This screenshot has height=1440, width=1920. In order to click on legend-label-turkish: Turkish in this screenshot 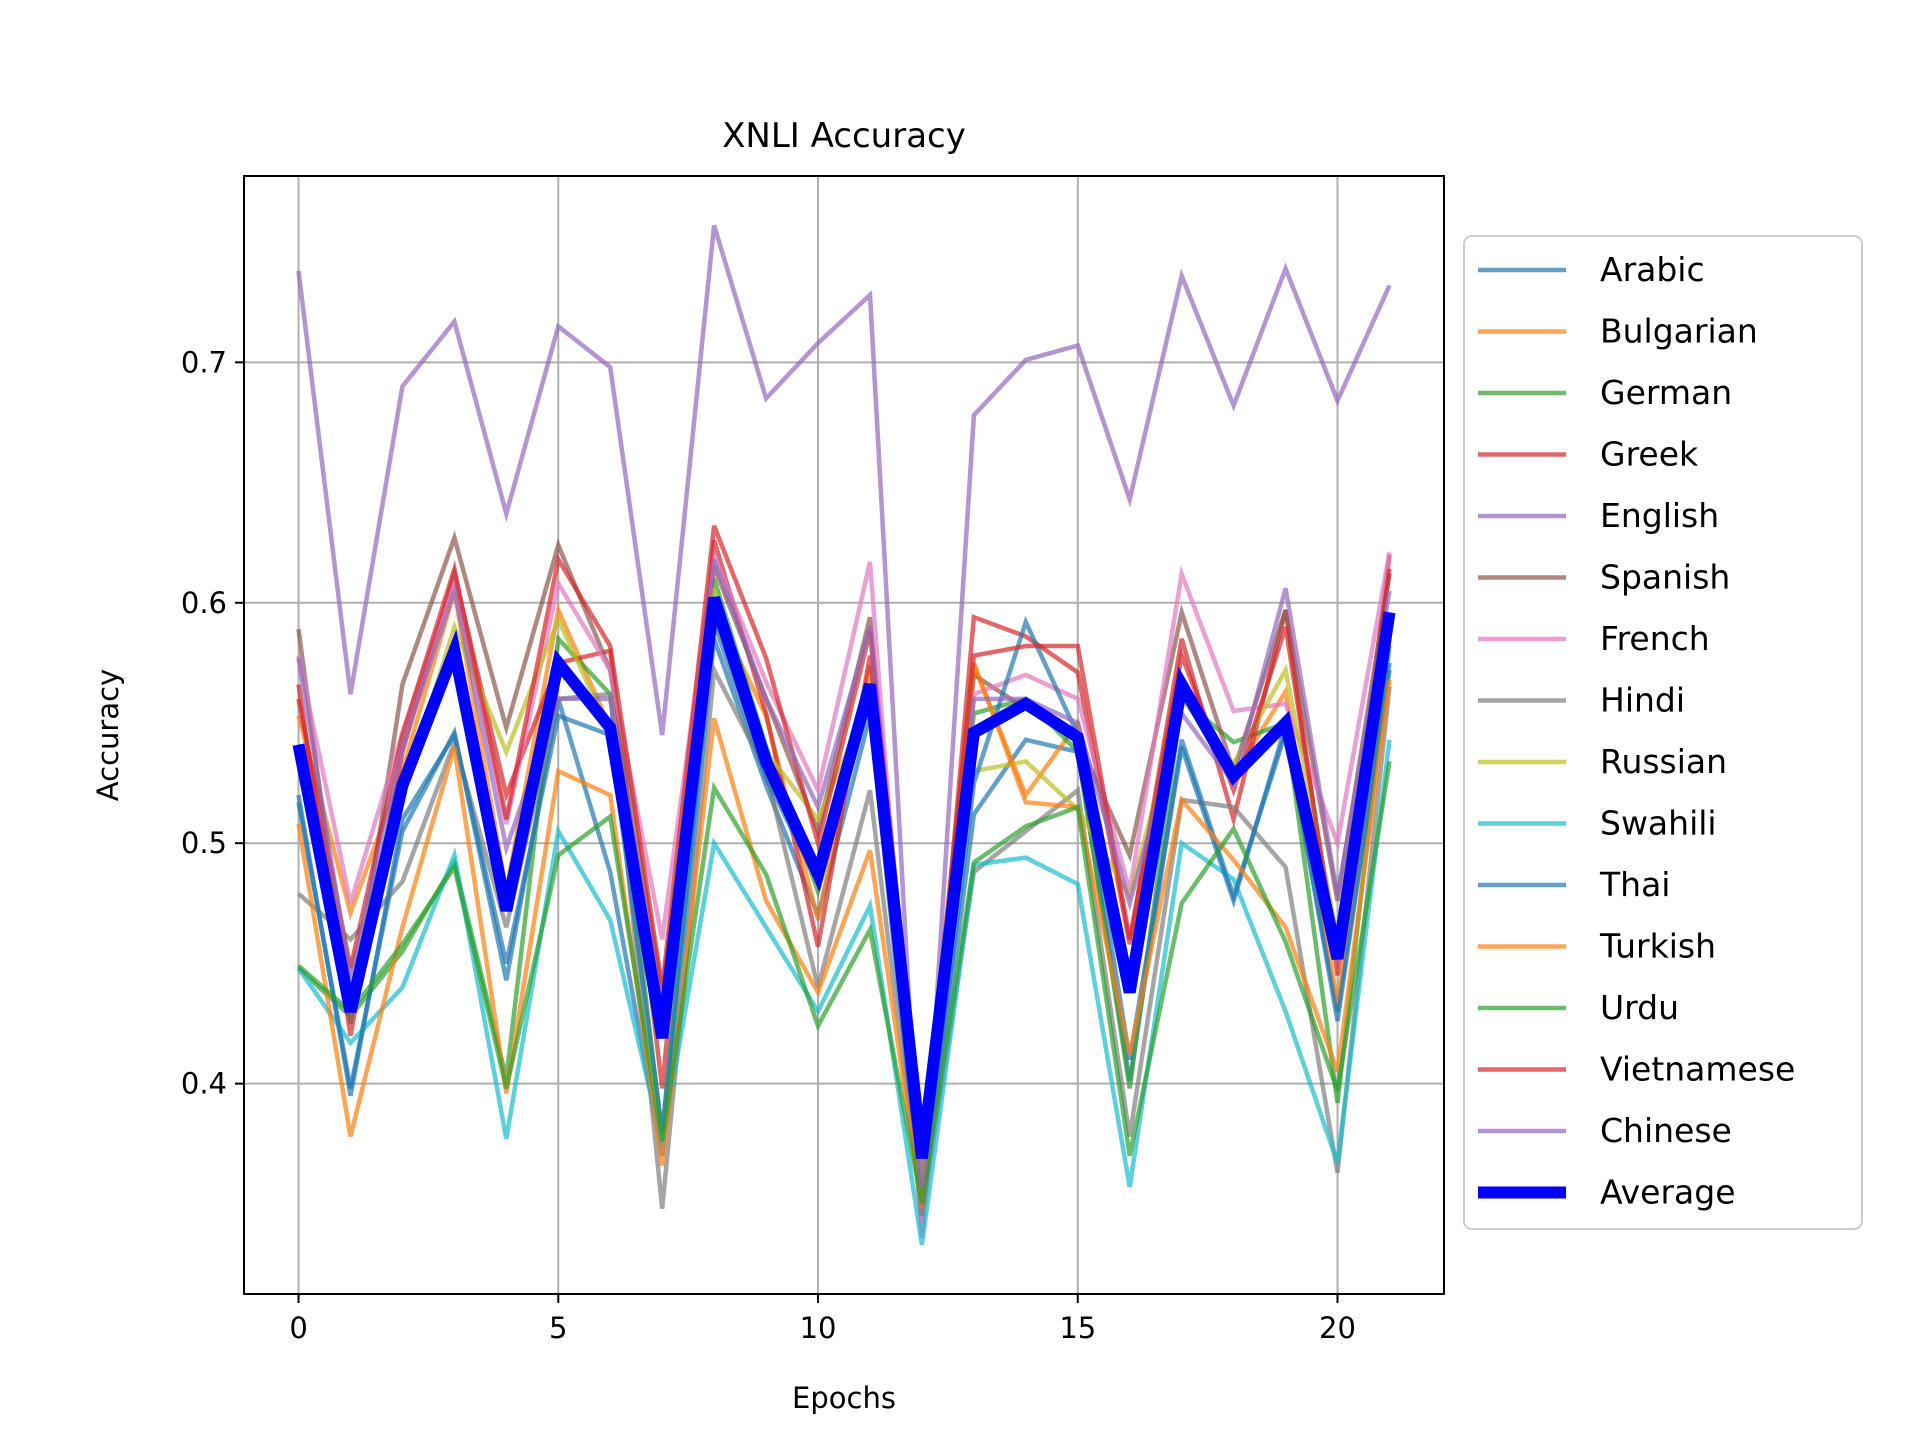, I will do `click(1657, 946)`.